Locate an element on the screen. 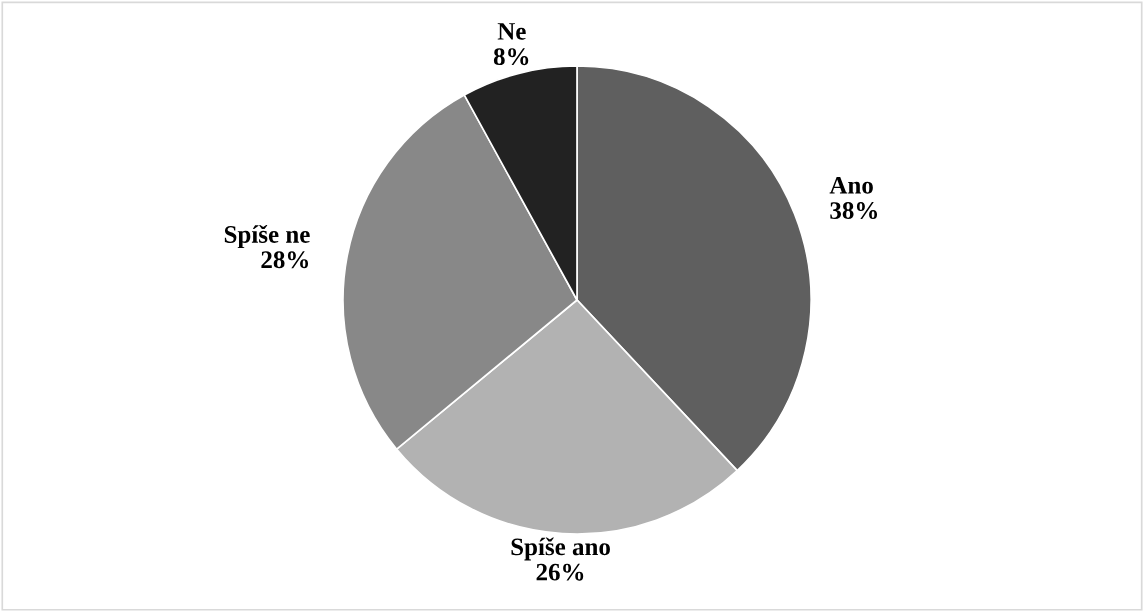 Image resolution: width=1144 pixels, height=611 pixels. slice-label: Ne is located at coordinates (511, 31).